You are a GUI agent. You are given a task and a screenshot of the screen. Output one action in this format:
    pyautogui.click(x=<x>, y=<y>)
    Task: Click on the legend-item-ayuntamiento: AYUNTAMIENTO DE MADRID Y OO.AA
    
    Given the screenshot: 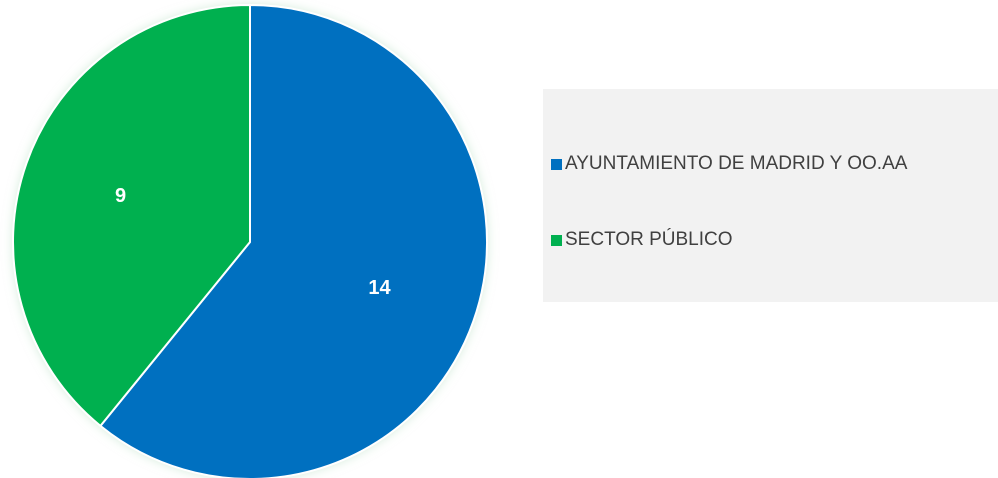 What is the action you would take?
    pyautogui.click(x=729, y=164)
    